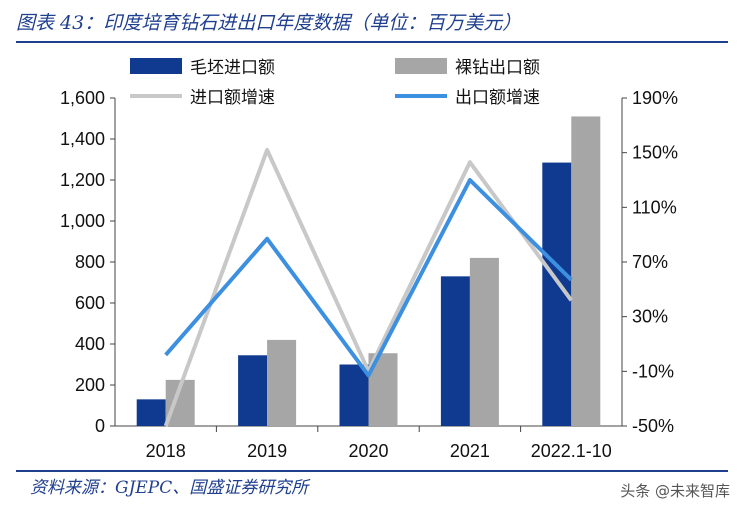 The height and width of the screenshot is (515, 744). I want to click on legend-label: 进口额增速, so click(232, 98).